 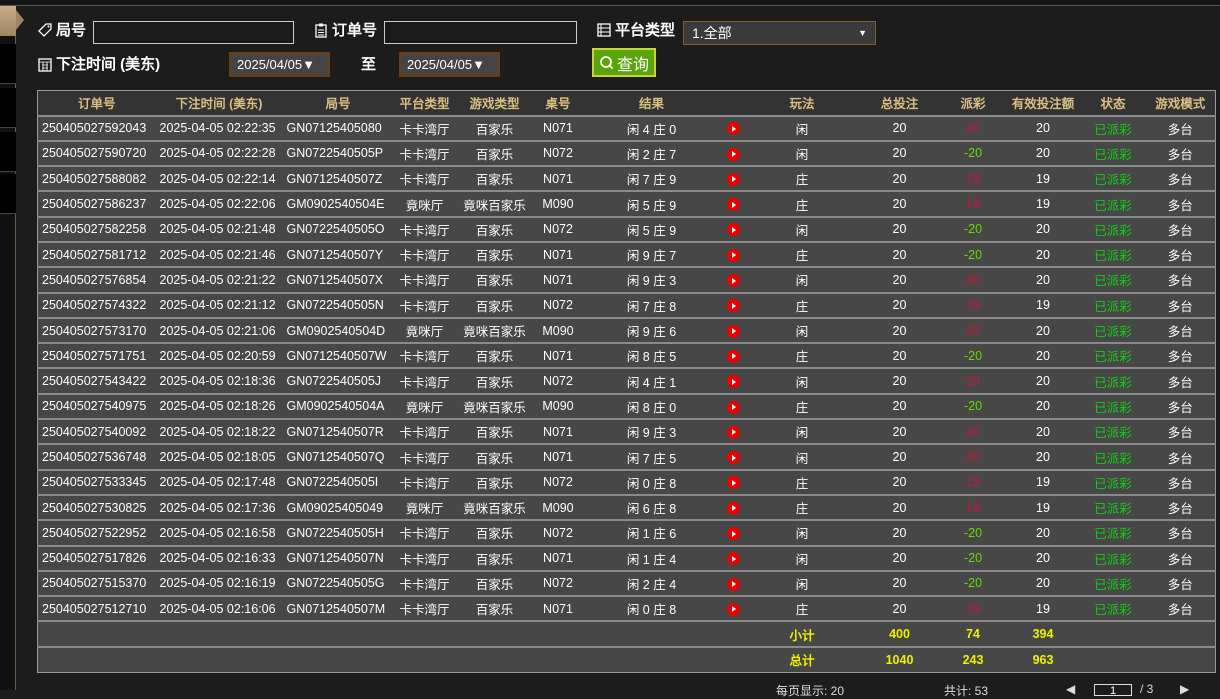 What do you see at coordinates (607, 62) in the screenshot?
I see `search-icon` at bounding box center [607, 62].